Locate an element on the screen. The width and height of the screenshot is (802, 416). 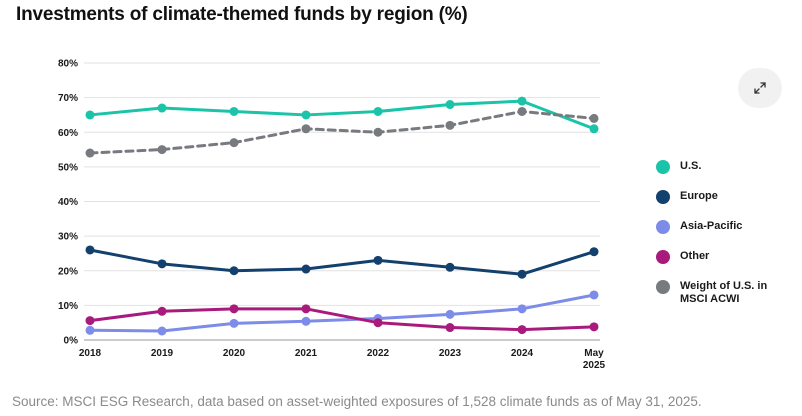
y-tick-label: 20% is located at coordinates (68, 271).